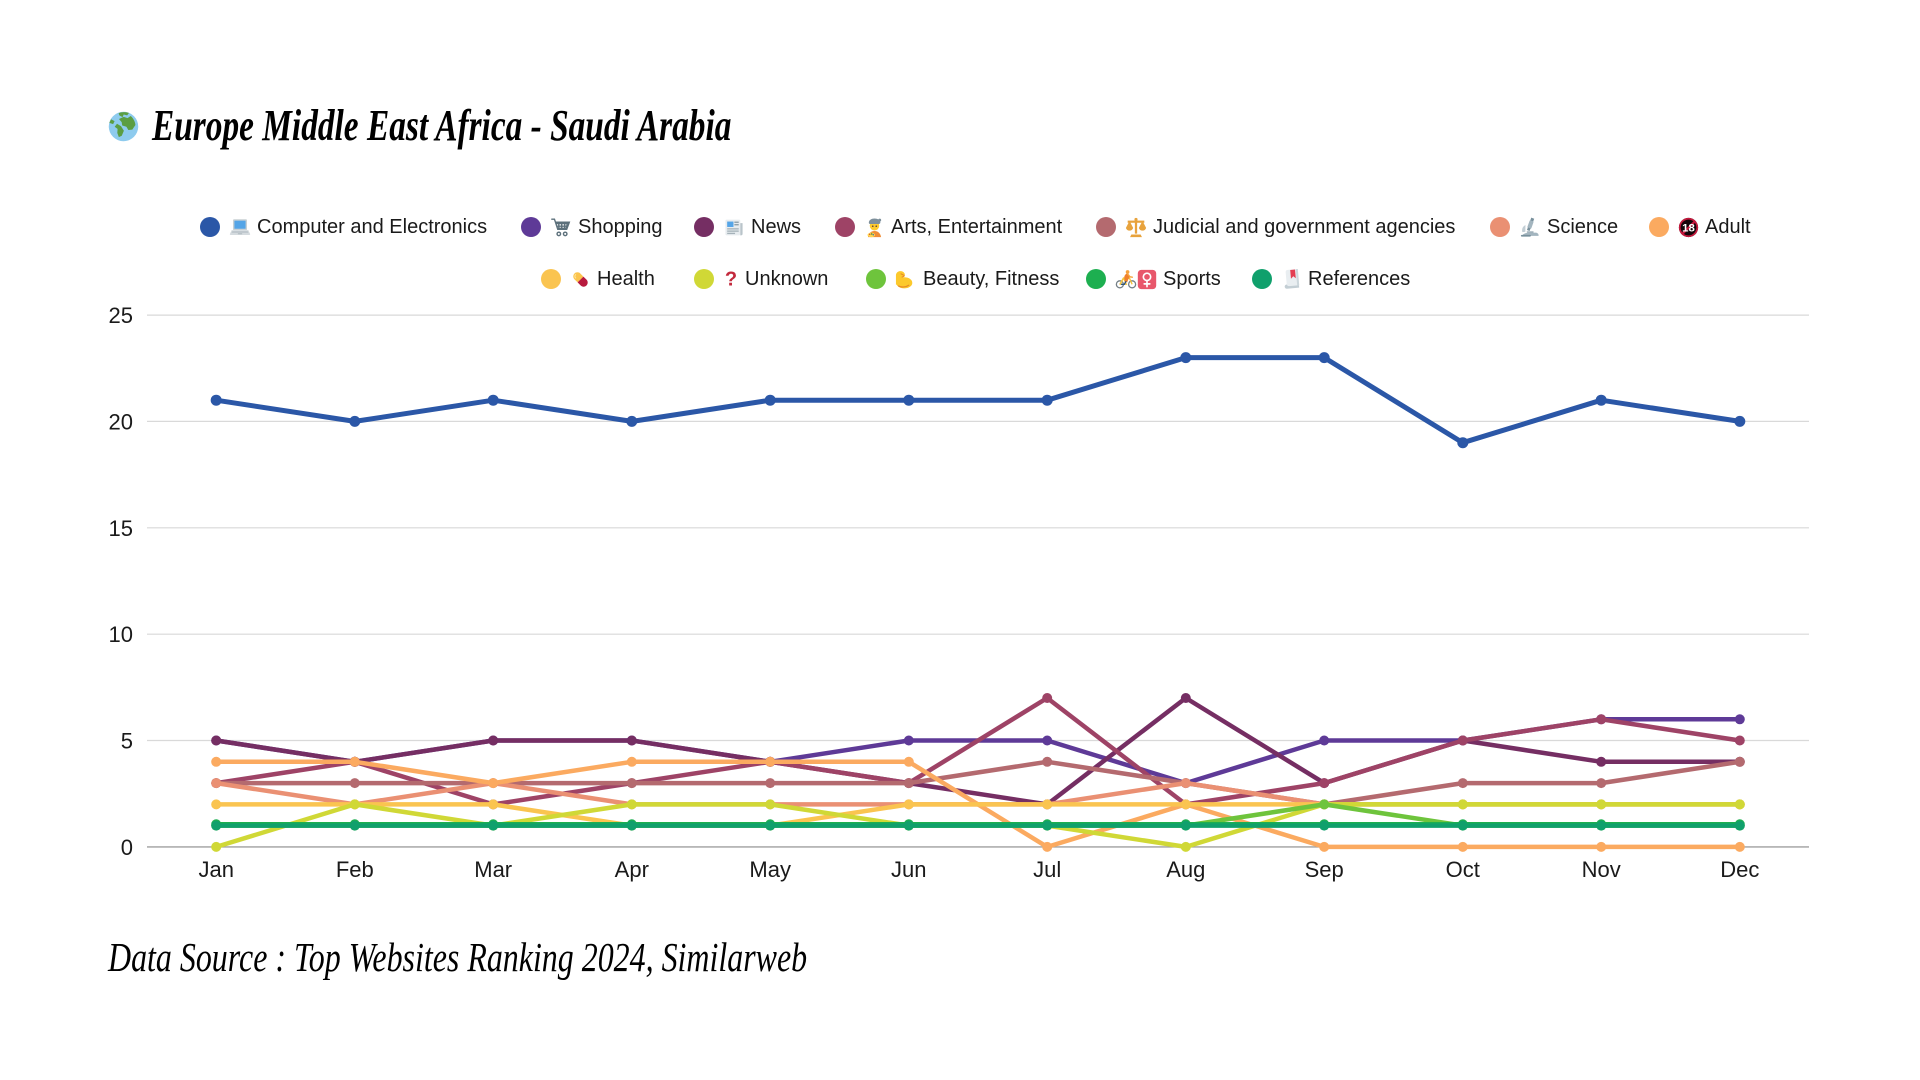 Image resolution: width=1920 pixels, height=1080 pixels. I want to click on svg-text: Mar, so click(493, 869).